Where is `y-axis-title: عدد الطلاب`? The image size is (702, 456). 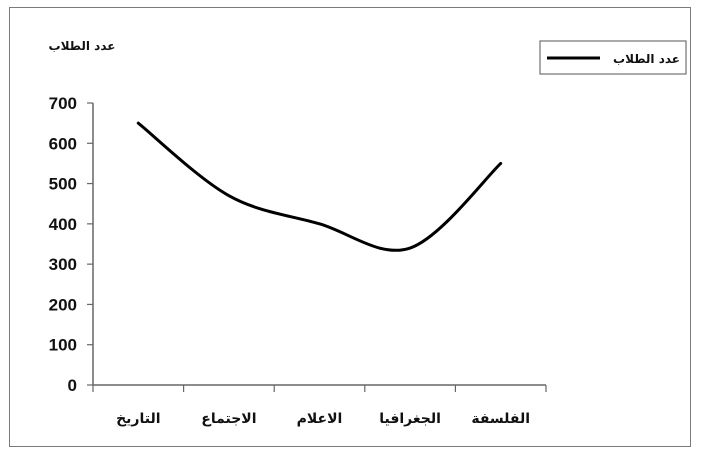
y-axis-title: عدد الطلاب is located at coordinates (82, 46).